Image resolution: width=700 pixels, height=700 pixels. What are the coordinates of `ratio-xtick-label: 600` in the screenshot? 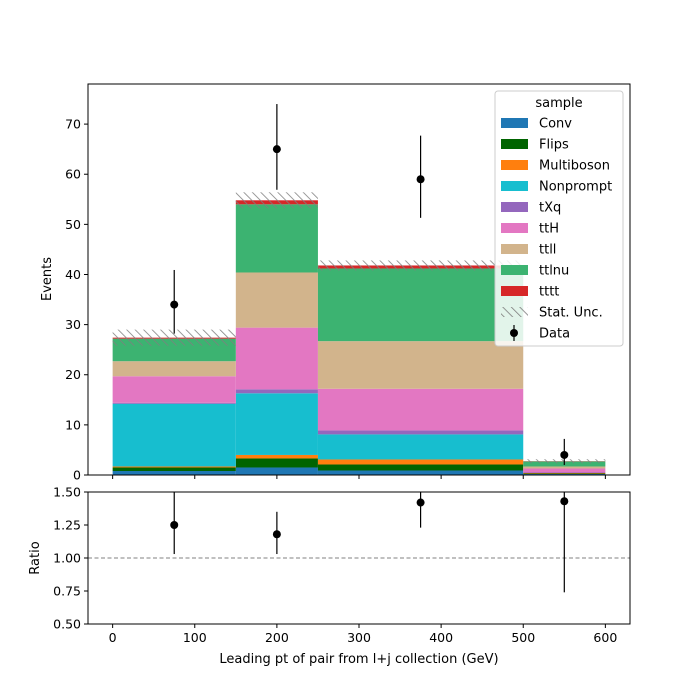 It's located at (605, 637).